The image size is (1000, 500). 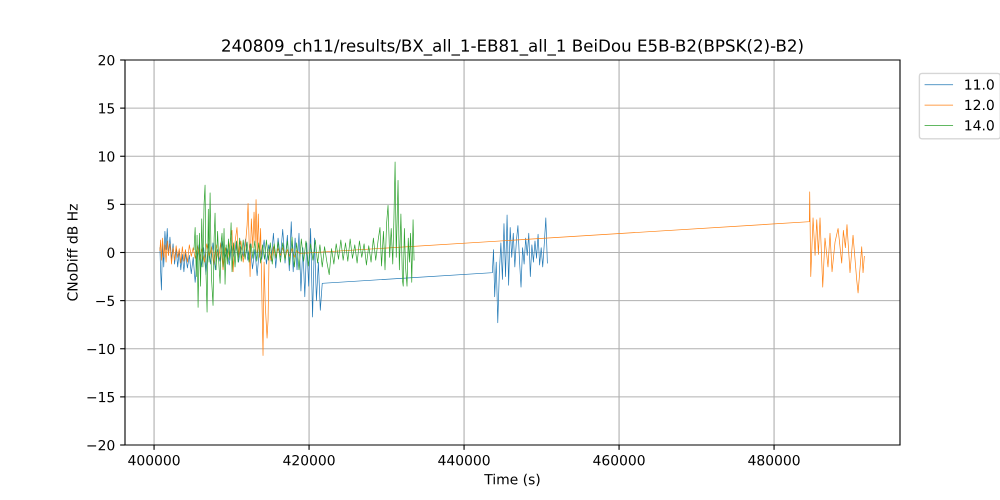 What do you see at coordinates (979, 84) in the screenshot?
I see `legend-label: 11.0` at bounding box center [979, 84].